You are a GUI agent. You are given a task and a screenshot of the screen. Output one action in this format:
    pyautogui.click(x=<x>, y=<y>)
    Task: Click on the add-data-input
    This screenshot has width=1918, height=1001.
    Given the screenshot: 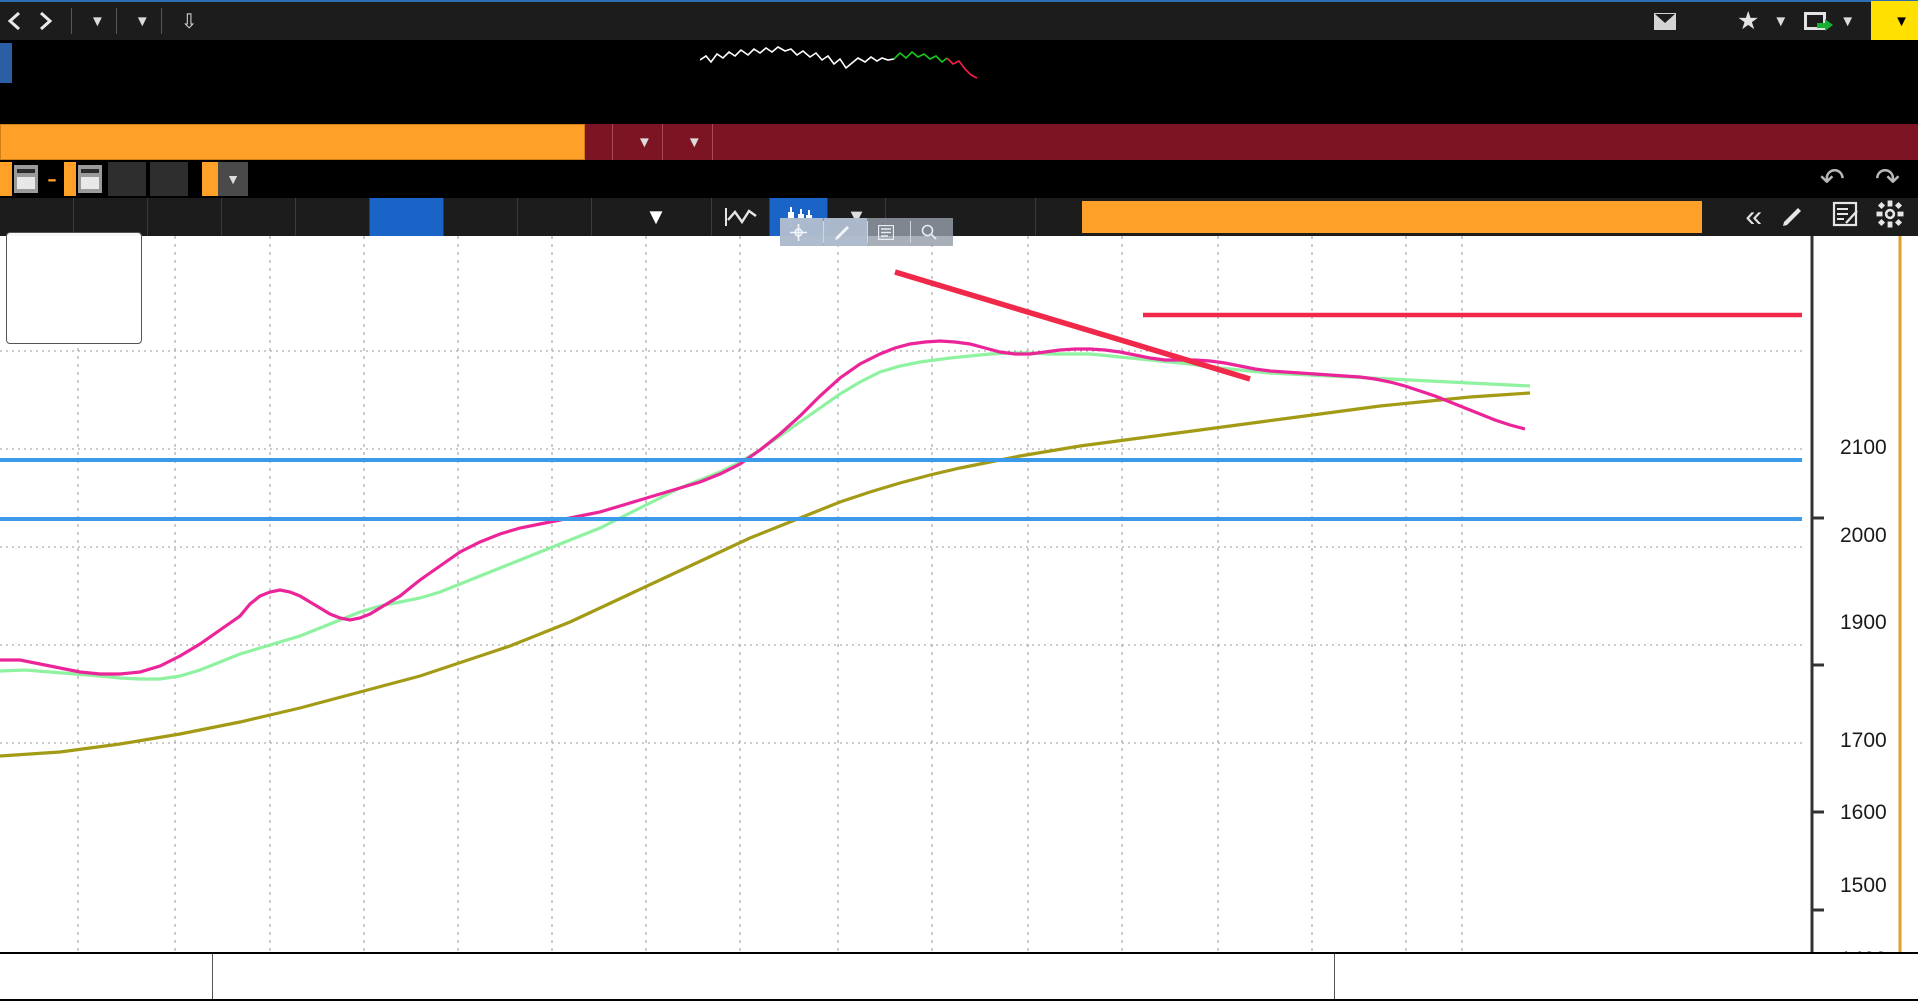 What is the action you would take?
    pyautogui.click(x=1392, y=217)
    